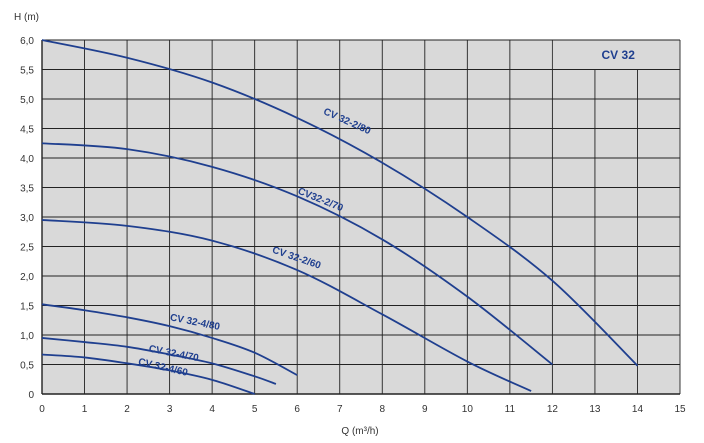 The image size is (704, 443). I want to click on x-tick-label: 14, so click(638, 409).